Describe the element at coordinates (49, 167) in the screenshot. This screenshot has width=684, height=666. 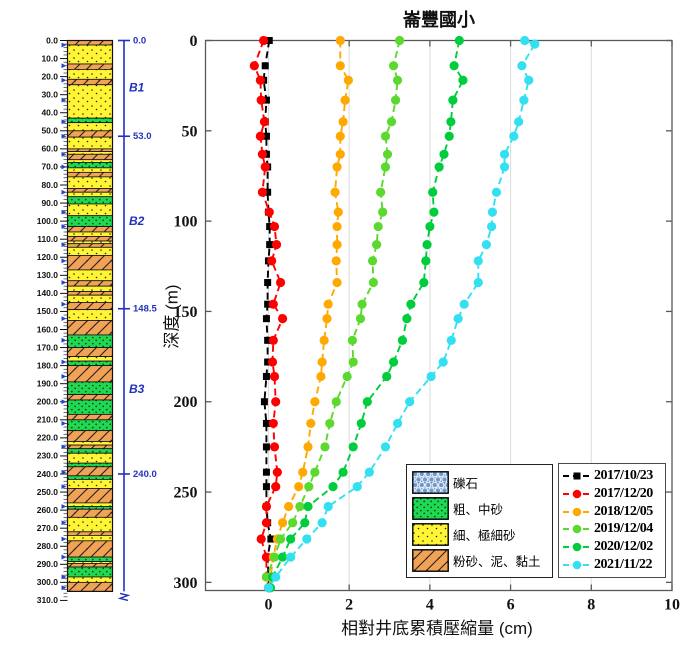
I see `ruler-label: 70.0` at that location.